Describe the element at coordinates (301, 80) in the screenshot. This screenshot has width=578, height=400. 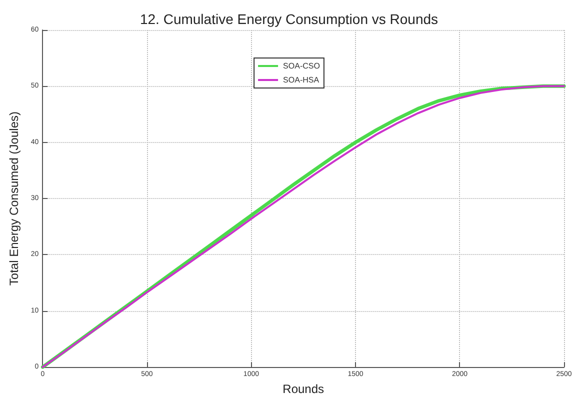
I see `legend-label: SOA-HSA` at that location.